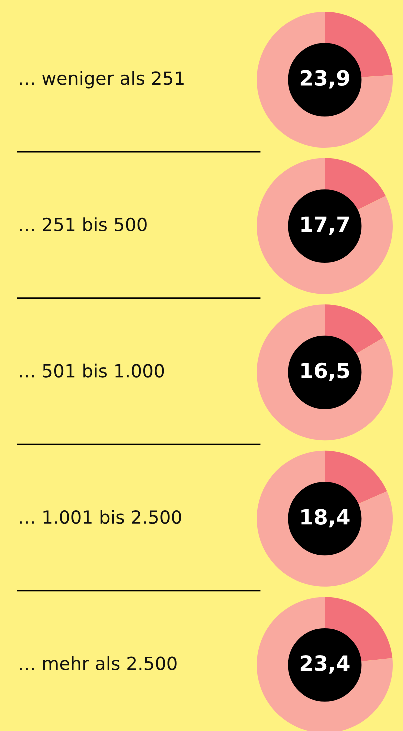  Describe the element at coordinates (83, 225) in the screenshot. I see `text: … 251 bis 500` at that location.